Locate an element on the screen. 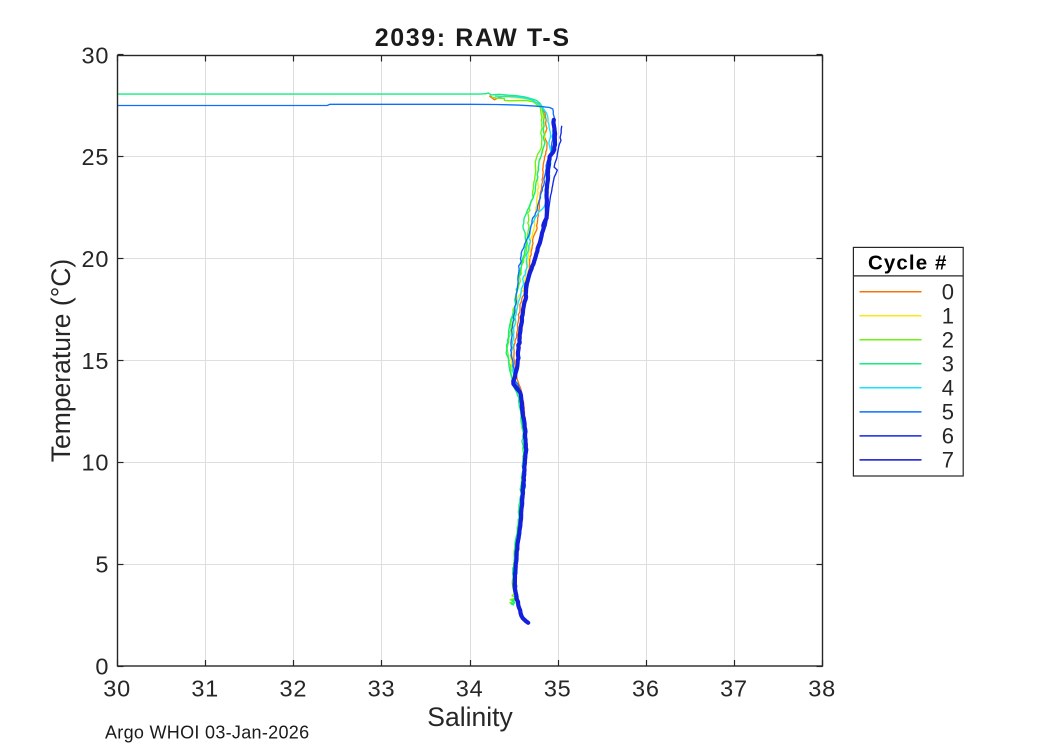  svg-text: 32 is located at coordinates (294, 689).